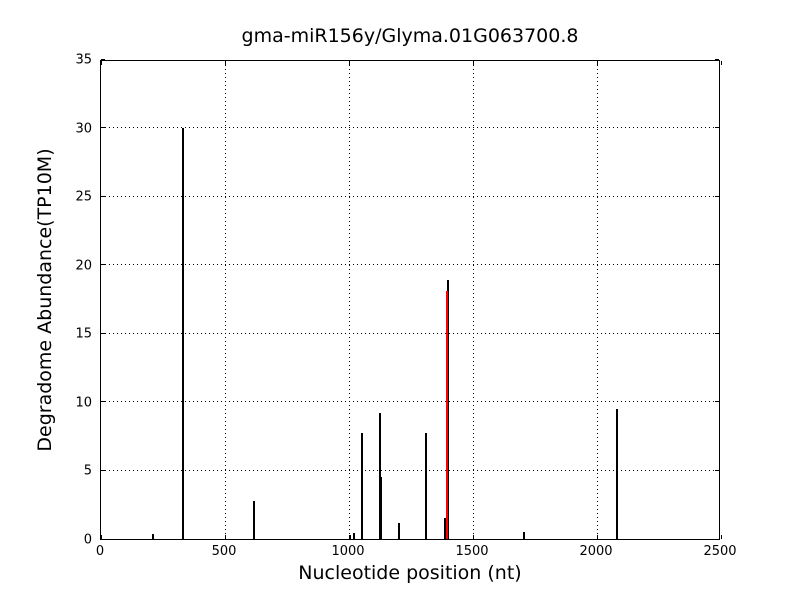 The width and height of the screenshot is (800, 600). I want to click on y-tick-label: 10, so click(83, 403).